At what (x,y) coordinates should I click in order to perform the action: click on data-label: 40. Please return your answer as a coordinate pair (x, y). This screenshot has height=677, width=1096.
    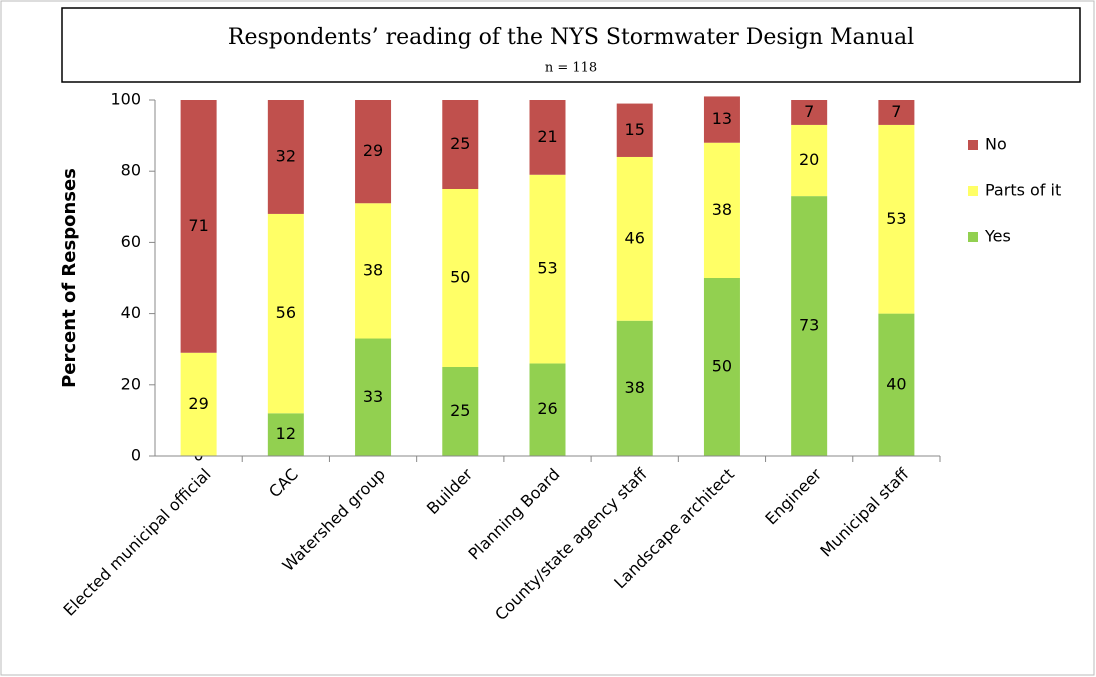
    Looking at the image, I should click on (896, 383).